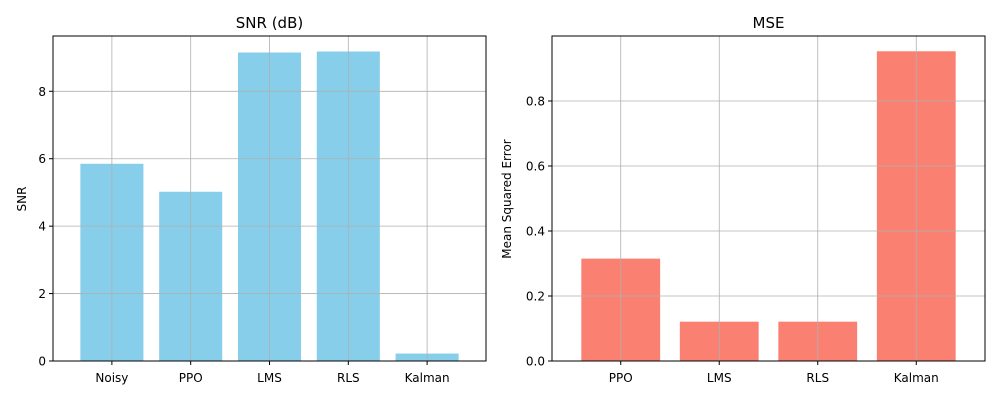  What do you see at coordinates (535, 362) in the screenshot?
I see `mse-ytick-label: 0.0` at bounding box center [535, 362].